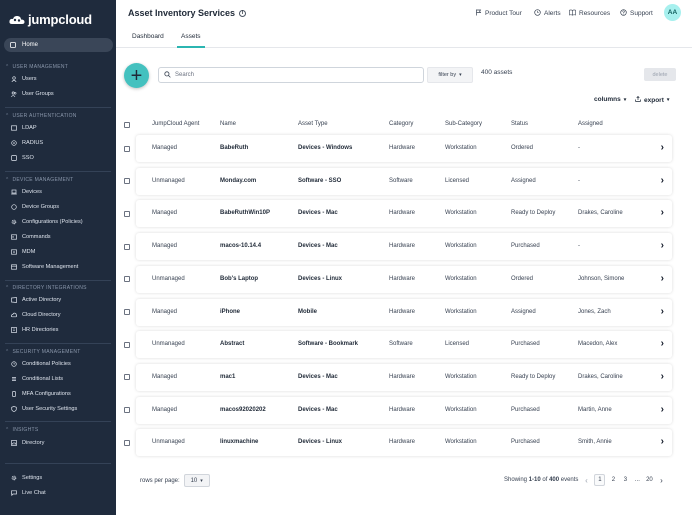 This screenshot has height=515, width=692. I want to click on alerts-link: Alerts, so click(547, 13).